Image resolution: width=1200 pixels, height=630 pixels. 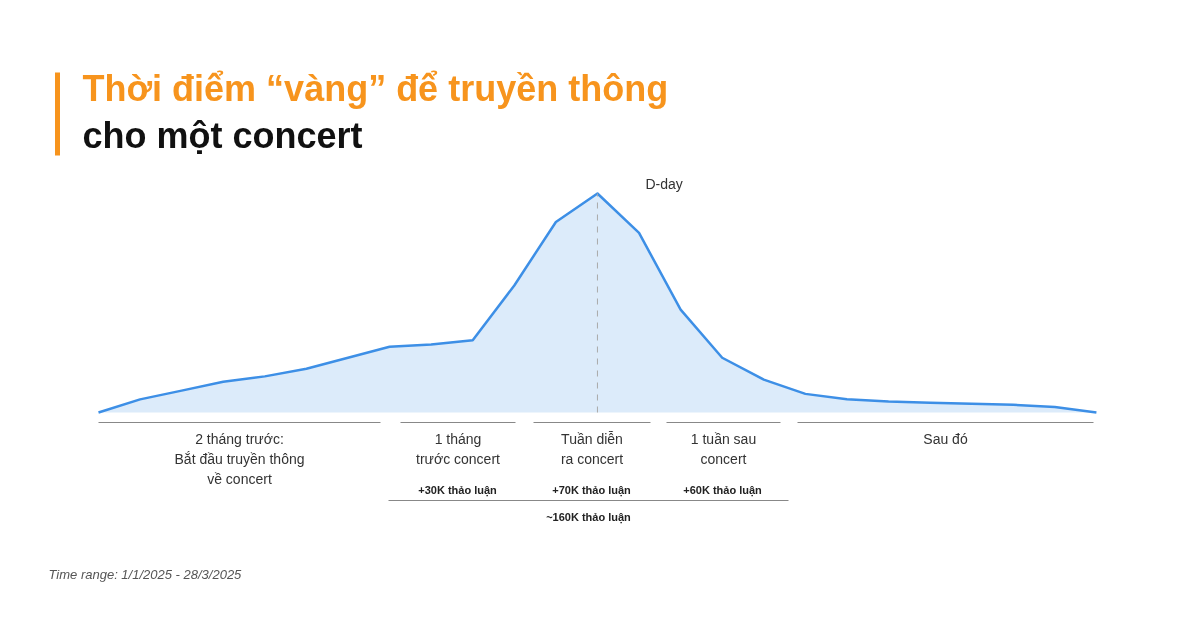 I want to click on text: +30K thảo luận, so click(x=458, y=490).